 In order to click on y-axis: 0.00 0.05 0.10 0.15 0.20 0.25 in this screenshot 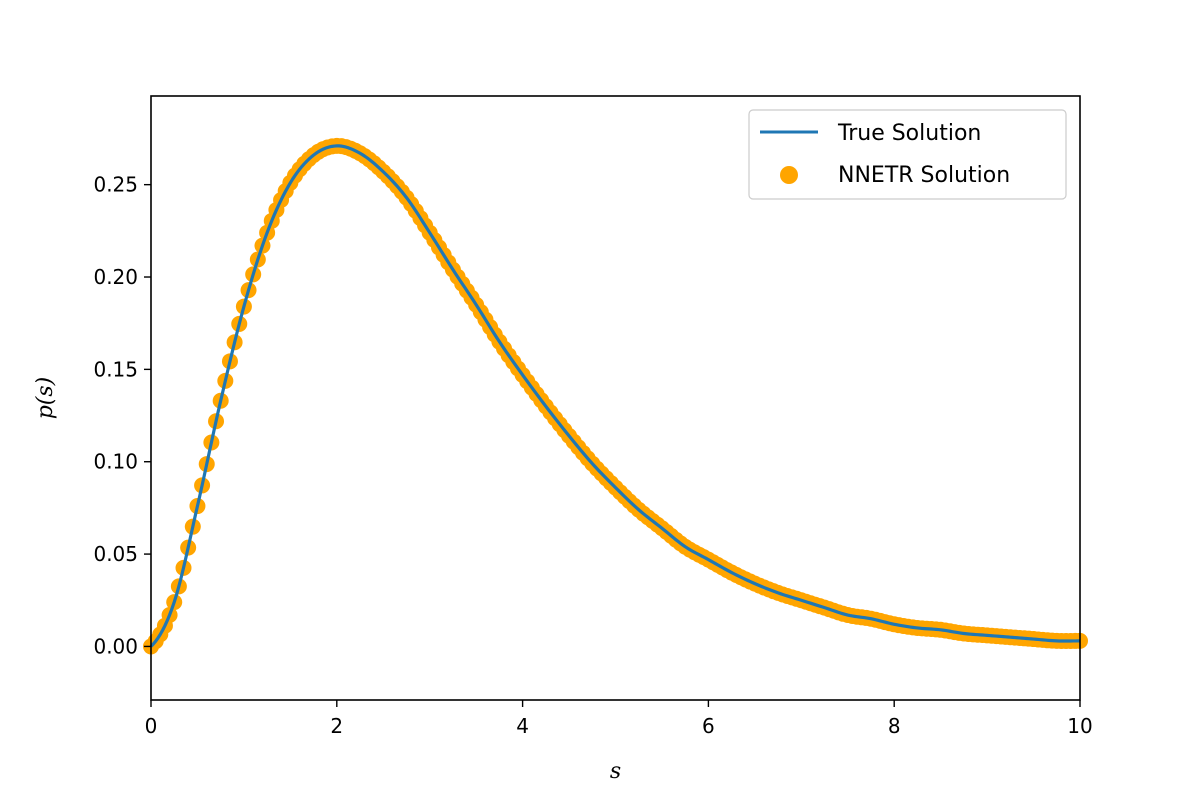, I will do `click(122, 415)`.